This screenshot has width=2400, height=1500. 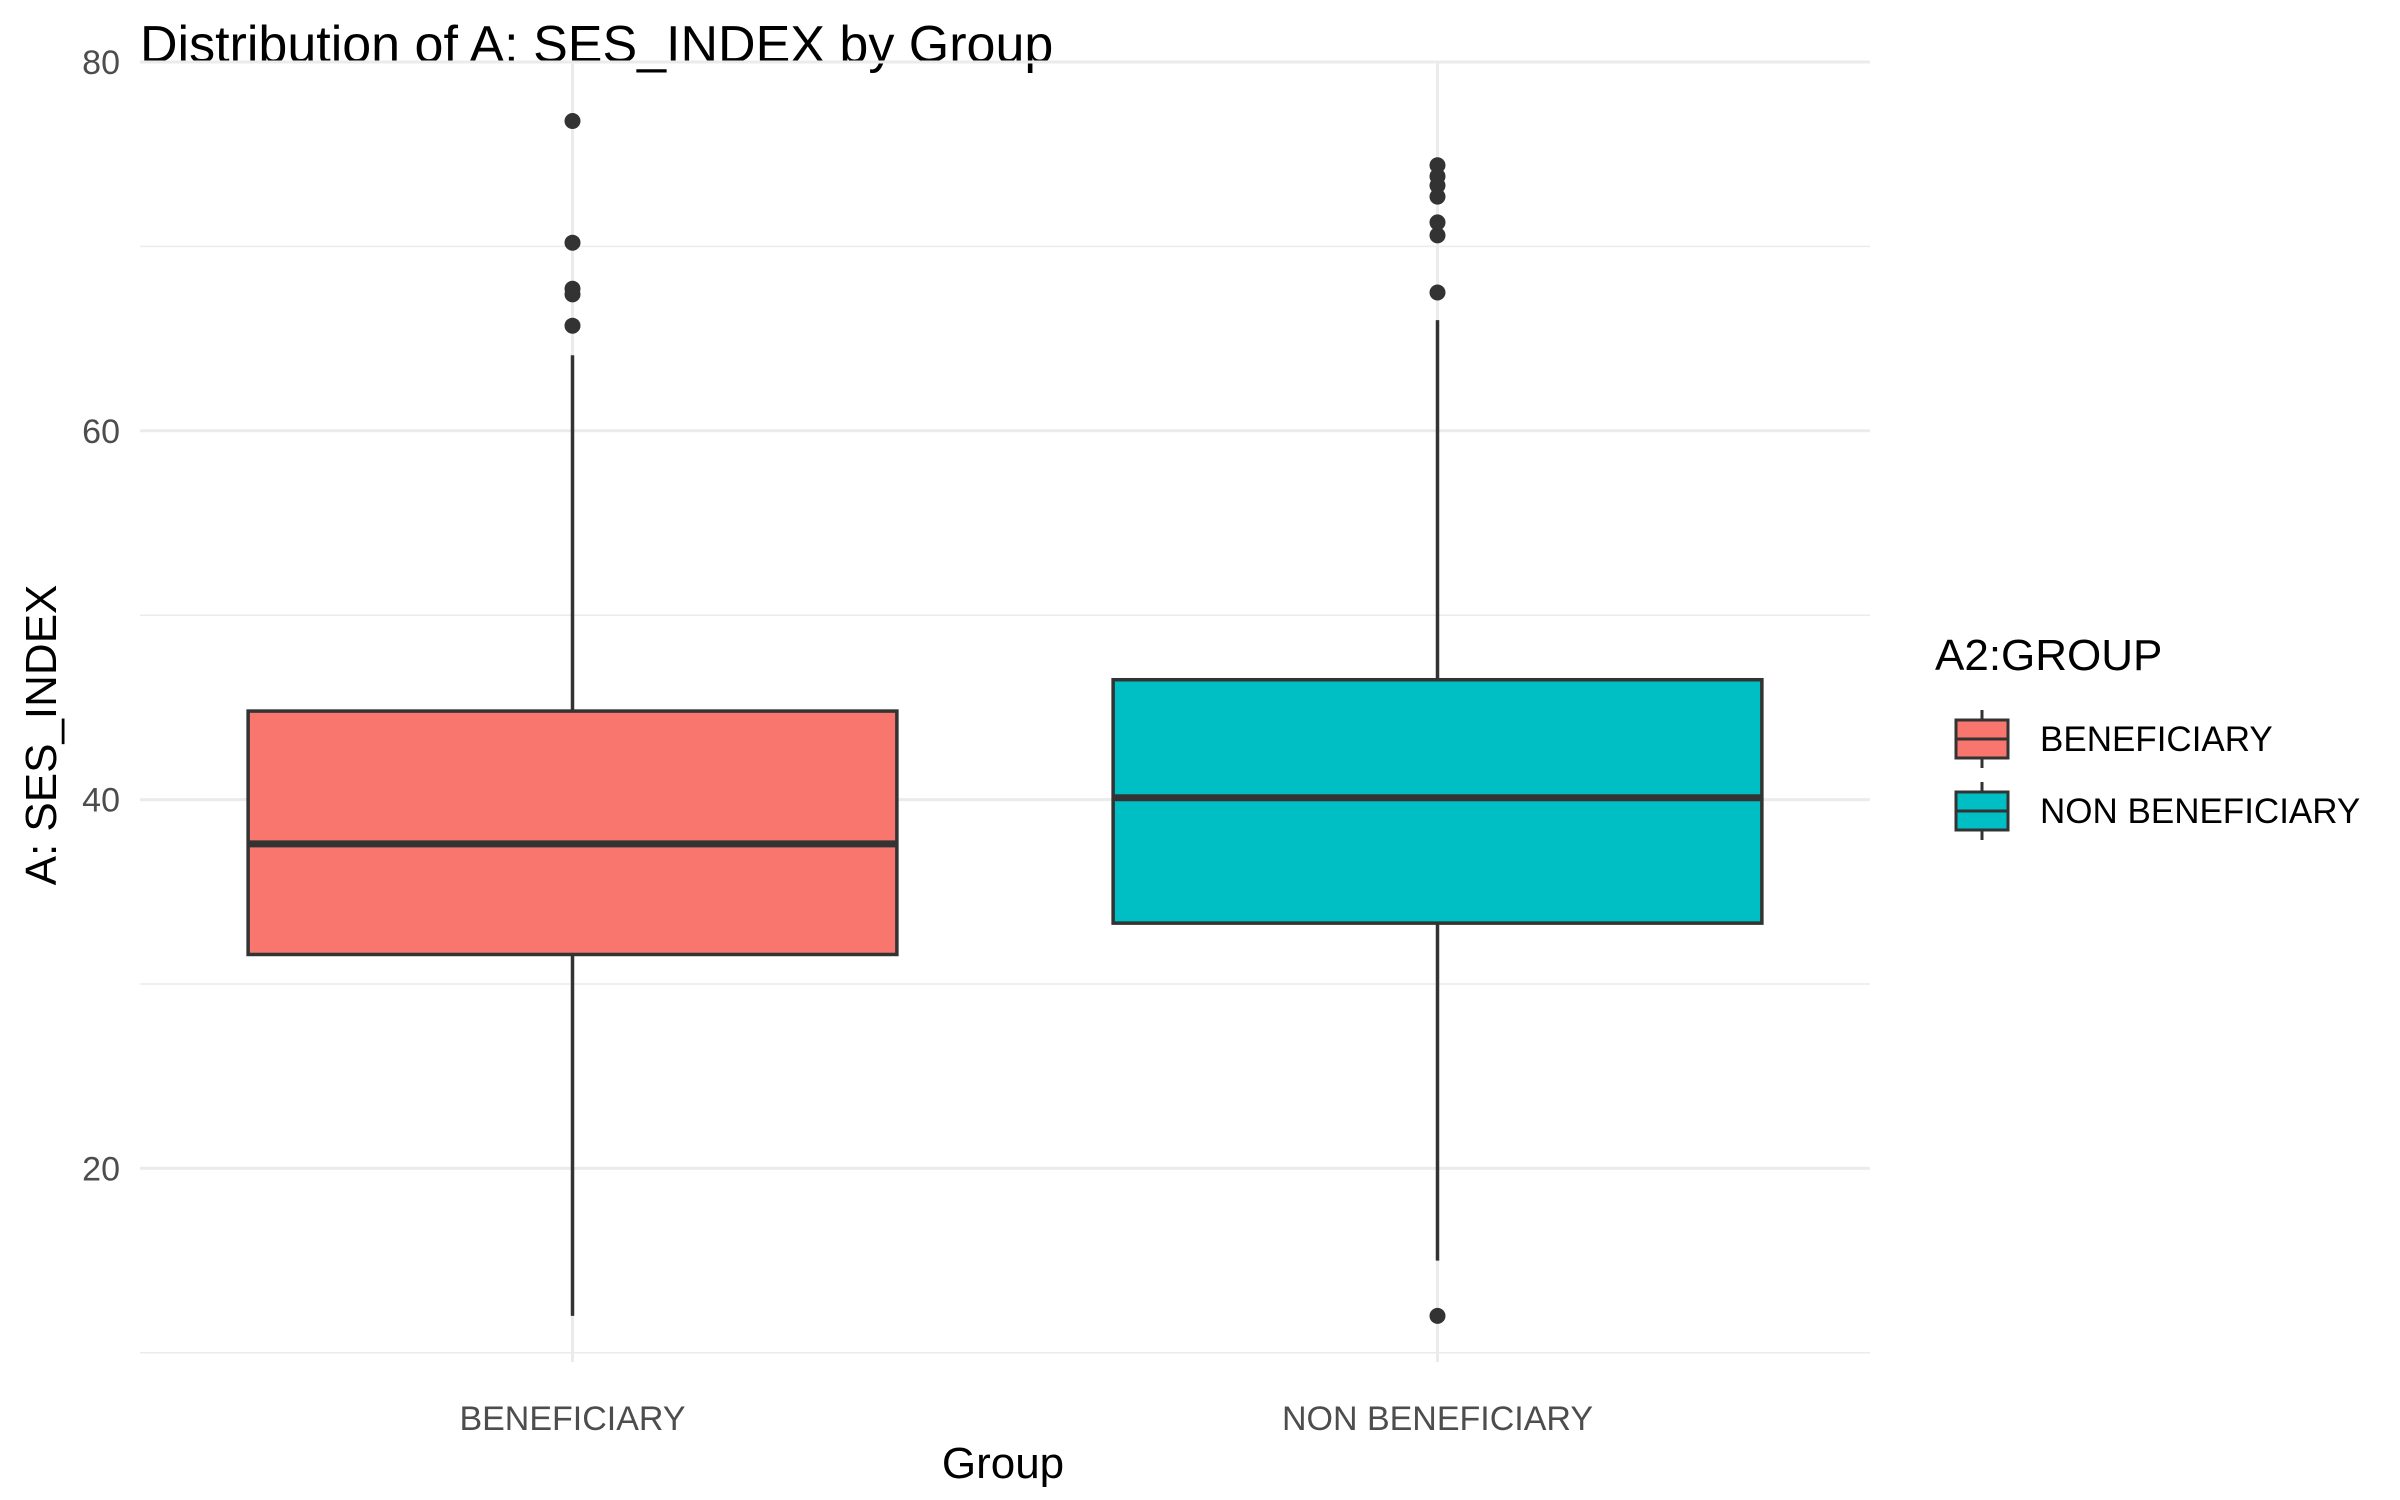 I want to click on x-tick-label: NON BENEFICIARY, so click(x=1437, y=1419).